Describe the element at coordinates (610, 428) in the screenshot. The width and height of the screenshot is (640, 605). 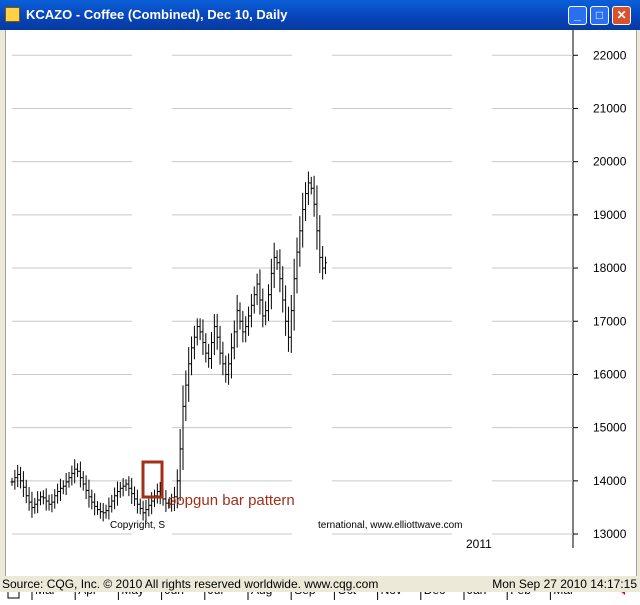
I see `price-tick-label: 15000` at that location.